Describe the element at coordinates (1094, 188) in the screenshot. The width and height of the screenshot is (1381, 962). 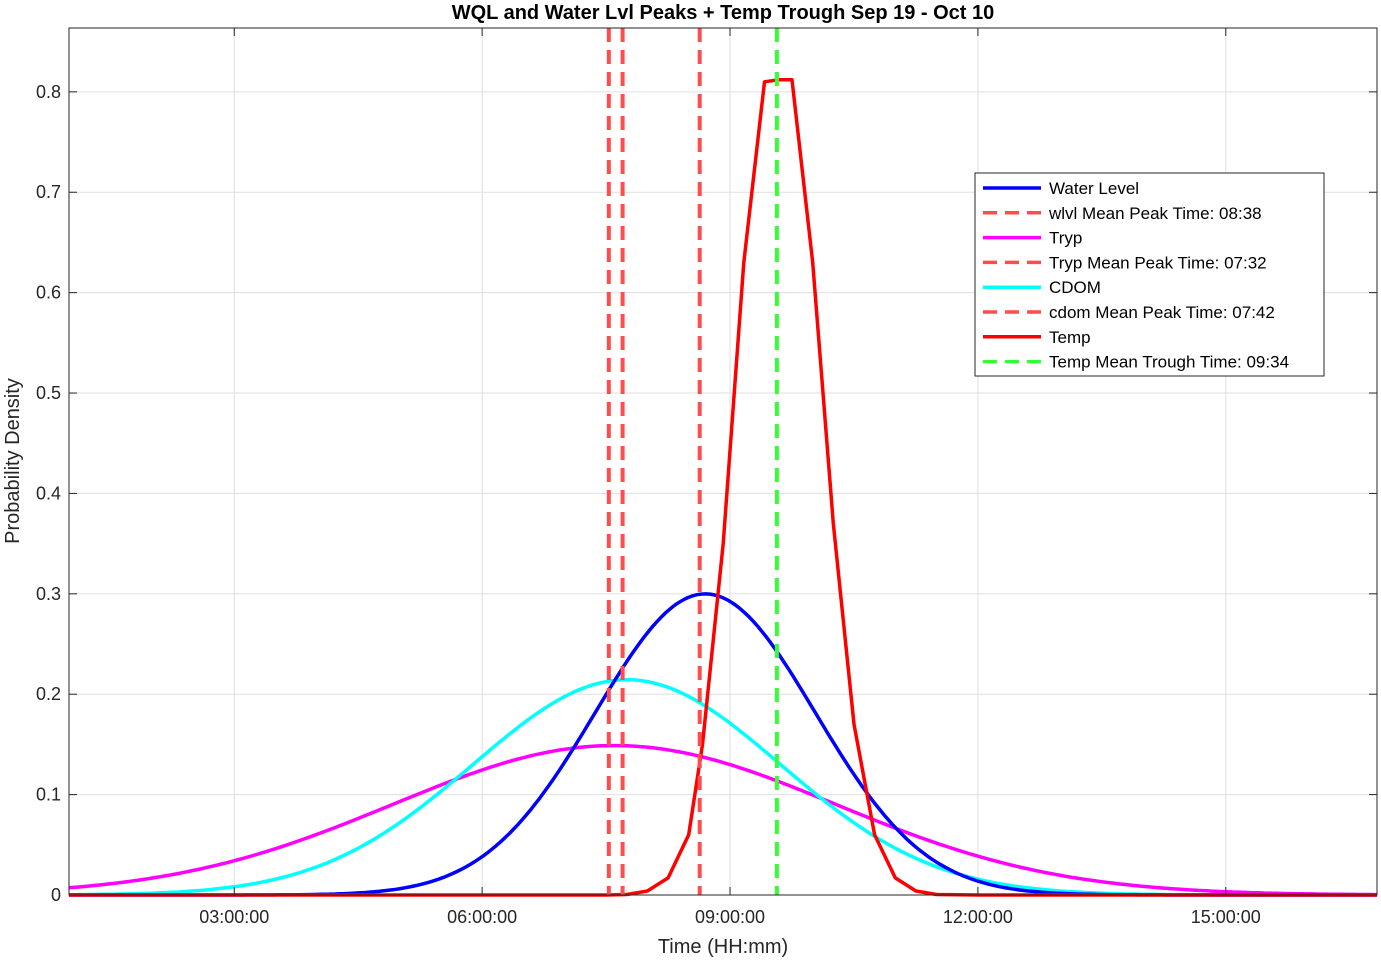
I see `legend-label: Water Level` at that location.